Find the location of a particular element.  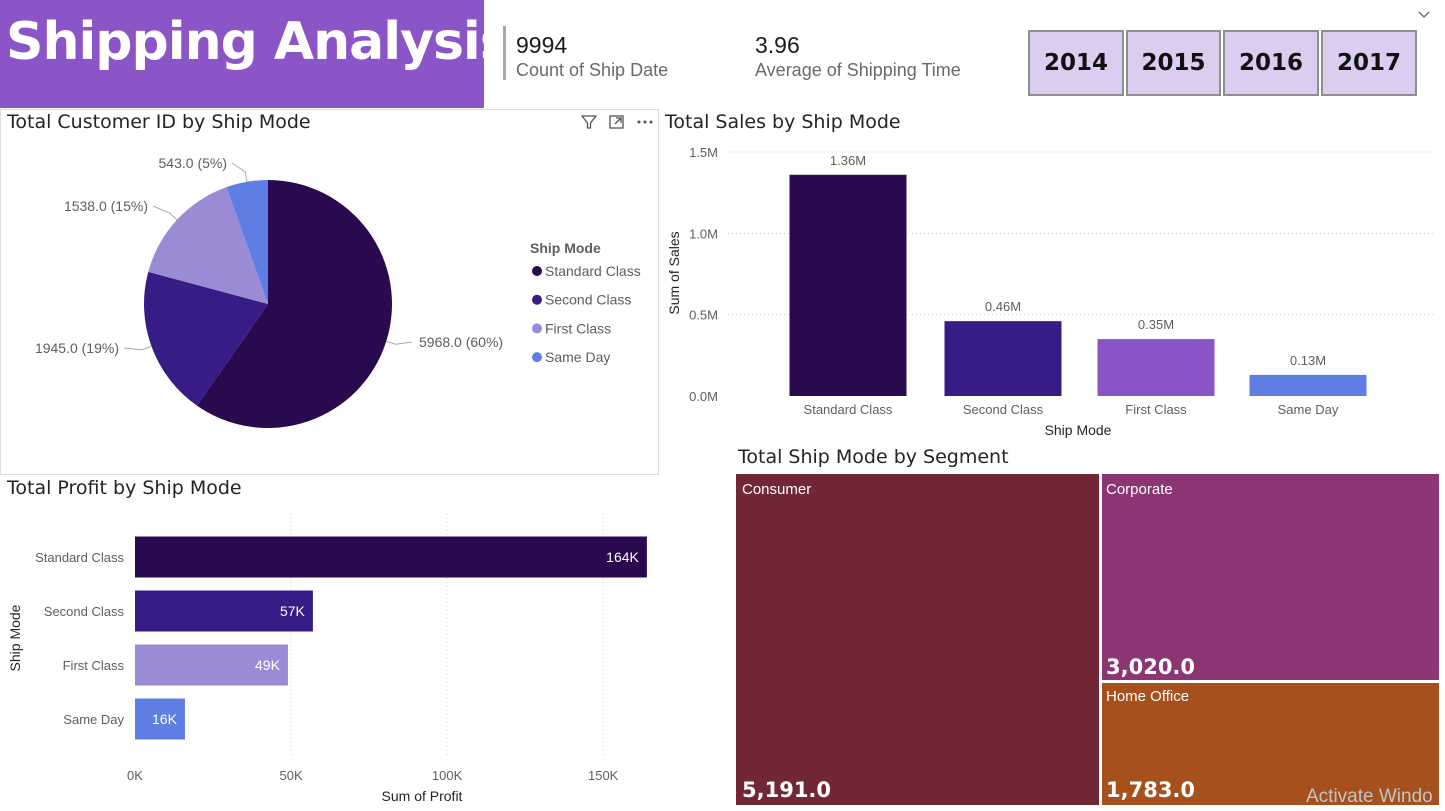

bar-data-label: 57K is located at coordinates (293, 611).